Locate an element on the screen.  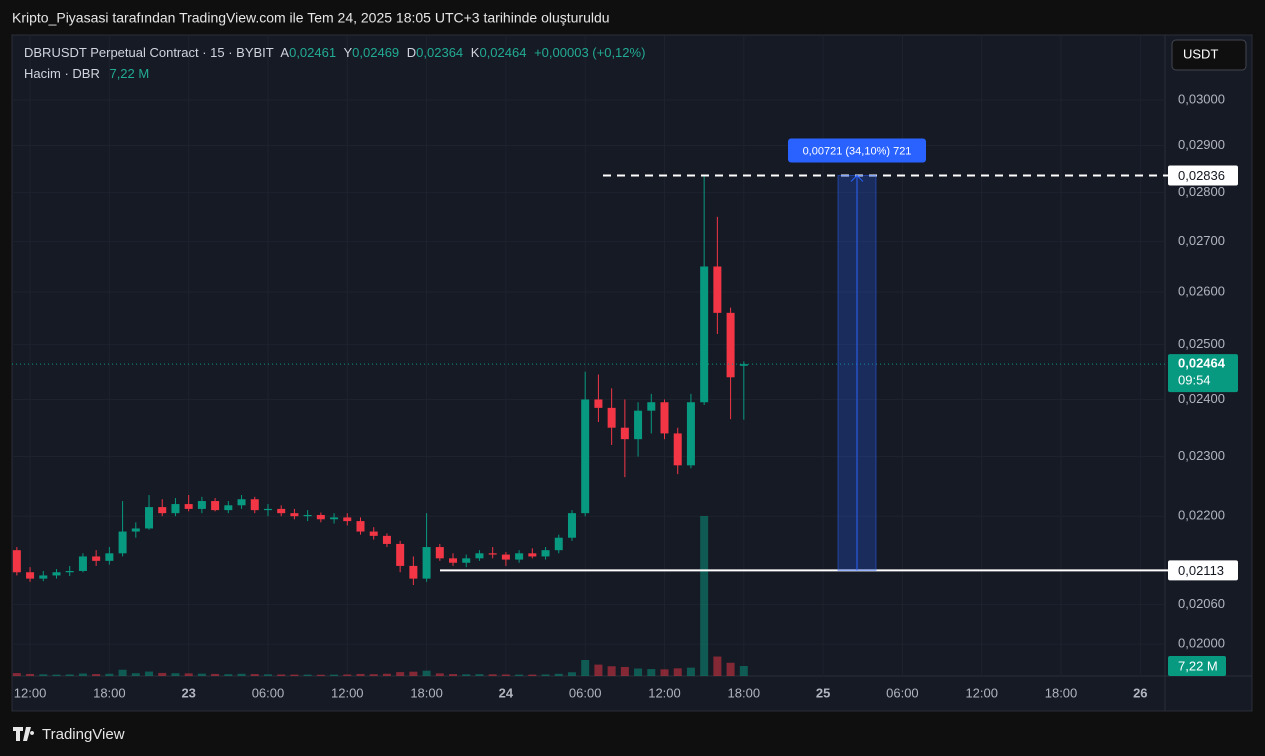
measure-tag is located at coordinates (857, 150).